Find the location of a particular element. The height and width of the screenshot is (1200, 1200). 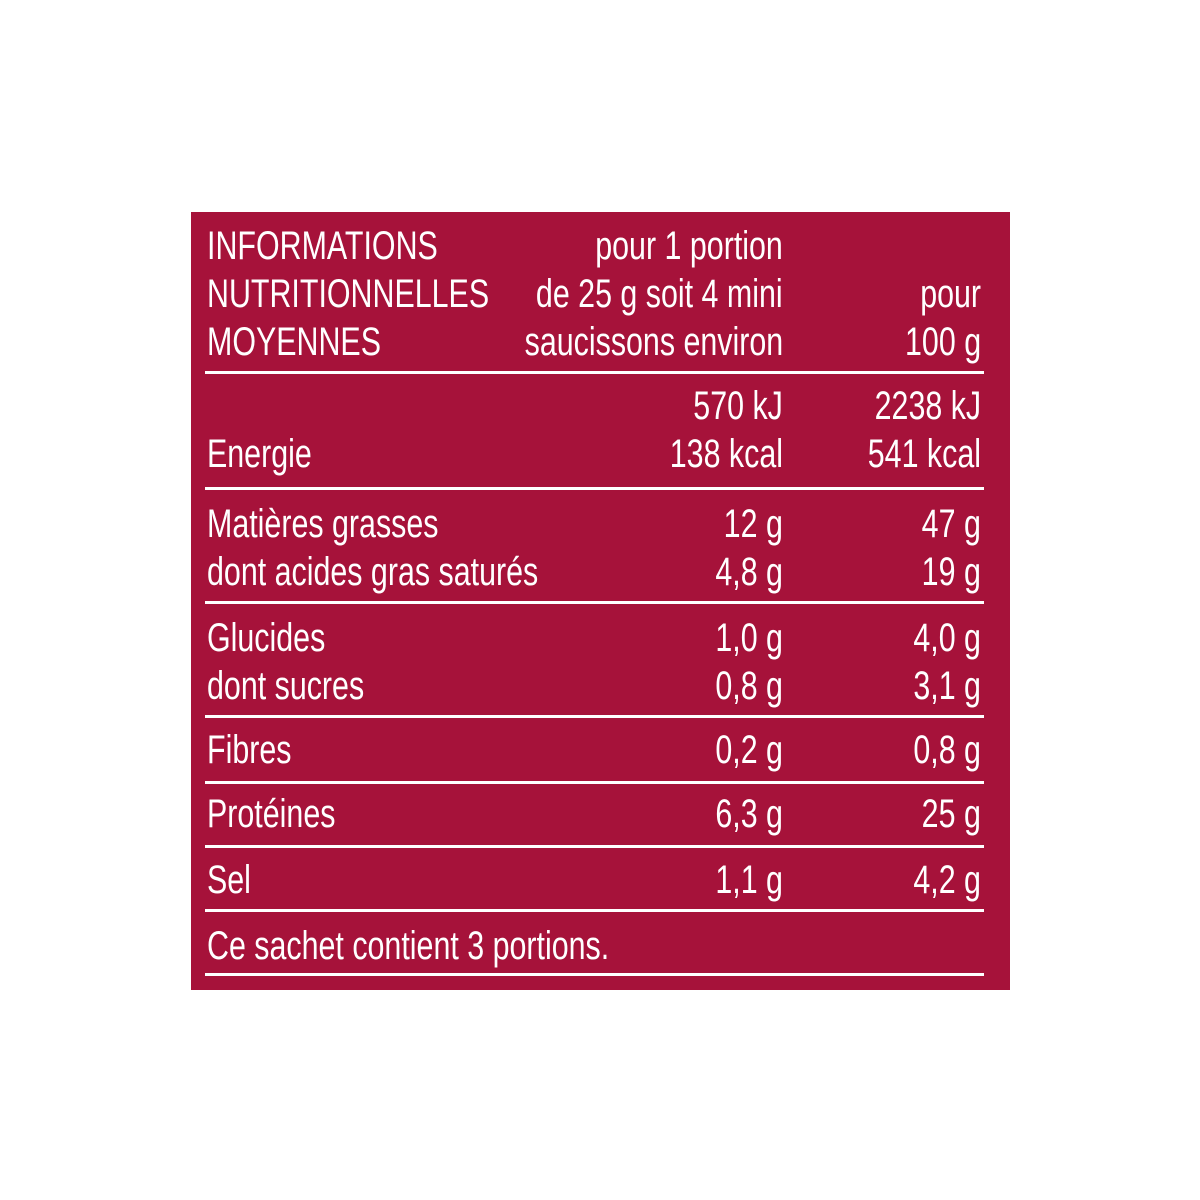

row-per-100g-value: 4,0 g is located at coordinates (947, 638).